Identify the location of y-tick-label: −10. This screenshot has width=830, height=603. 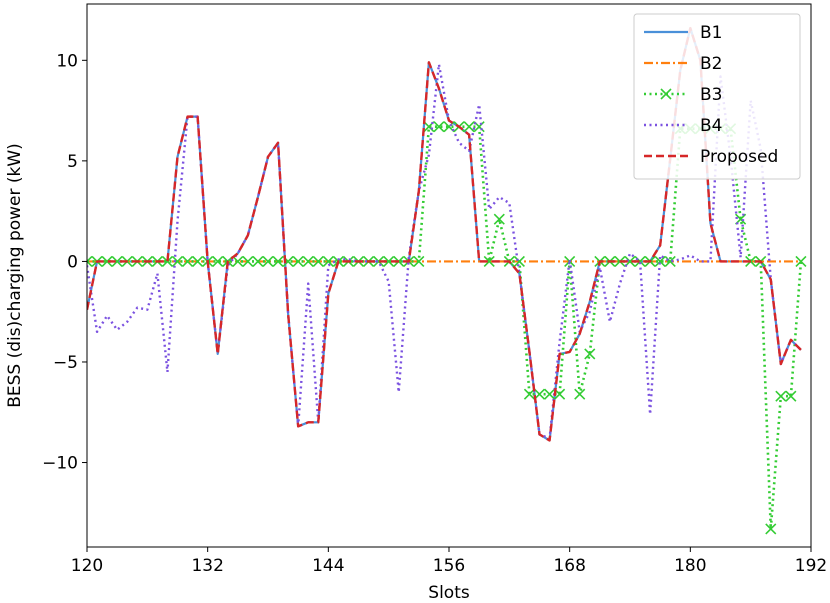
(60, 464).